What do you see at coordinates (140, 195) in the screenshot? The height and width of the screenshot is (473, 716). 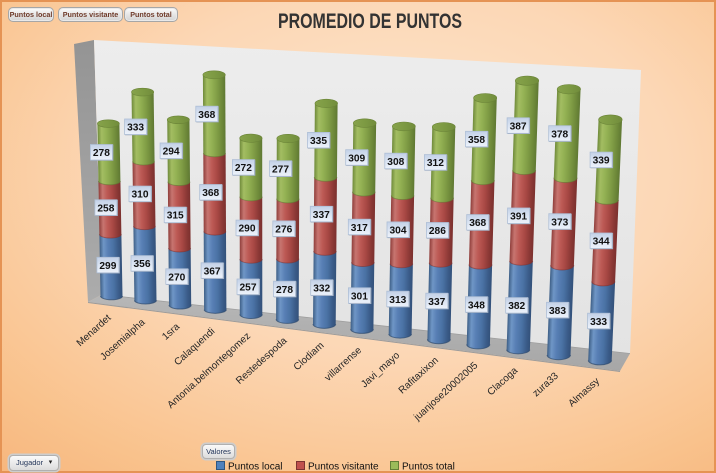 I see `svg-text: 310` at bounding box center [140, 195].